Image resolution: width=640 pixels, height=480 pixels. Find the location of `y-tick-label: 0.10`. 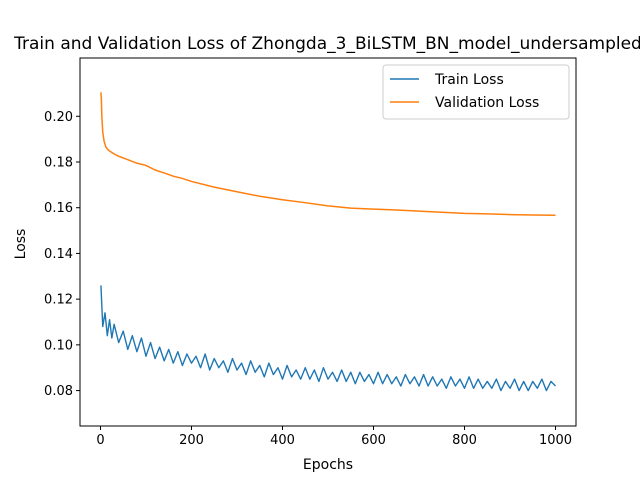

y-tick-label: 0.10 is located at coordinates (58, 345).